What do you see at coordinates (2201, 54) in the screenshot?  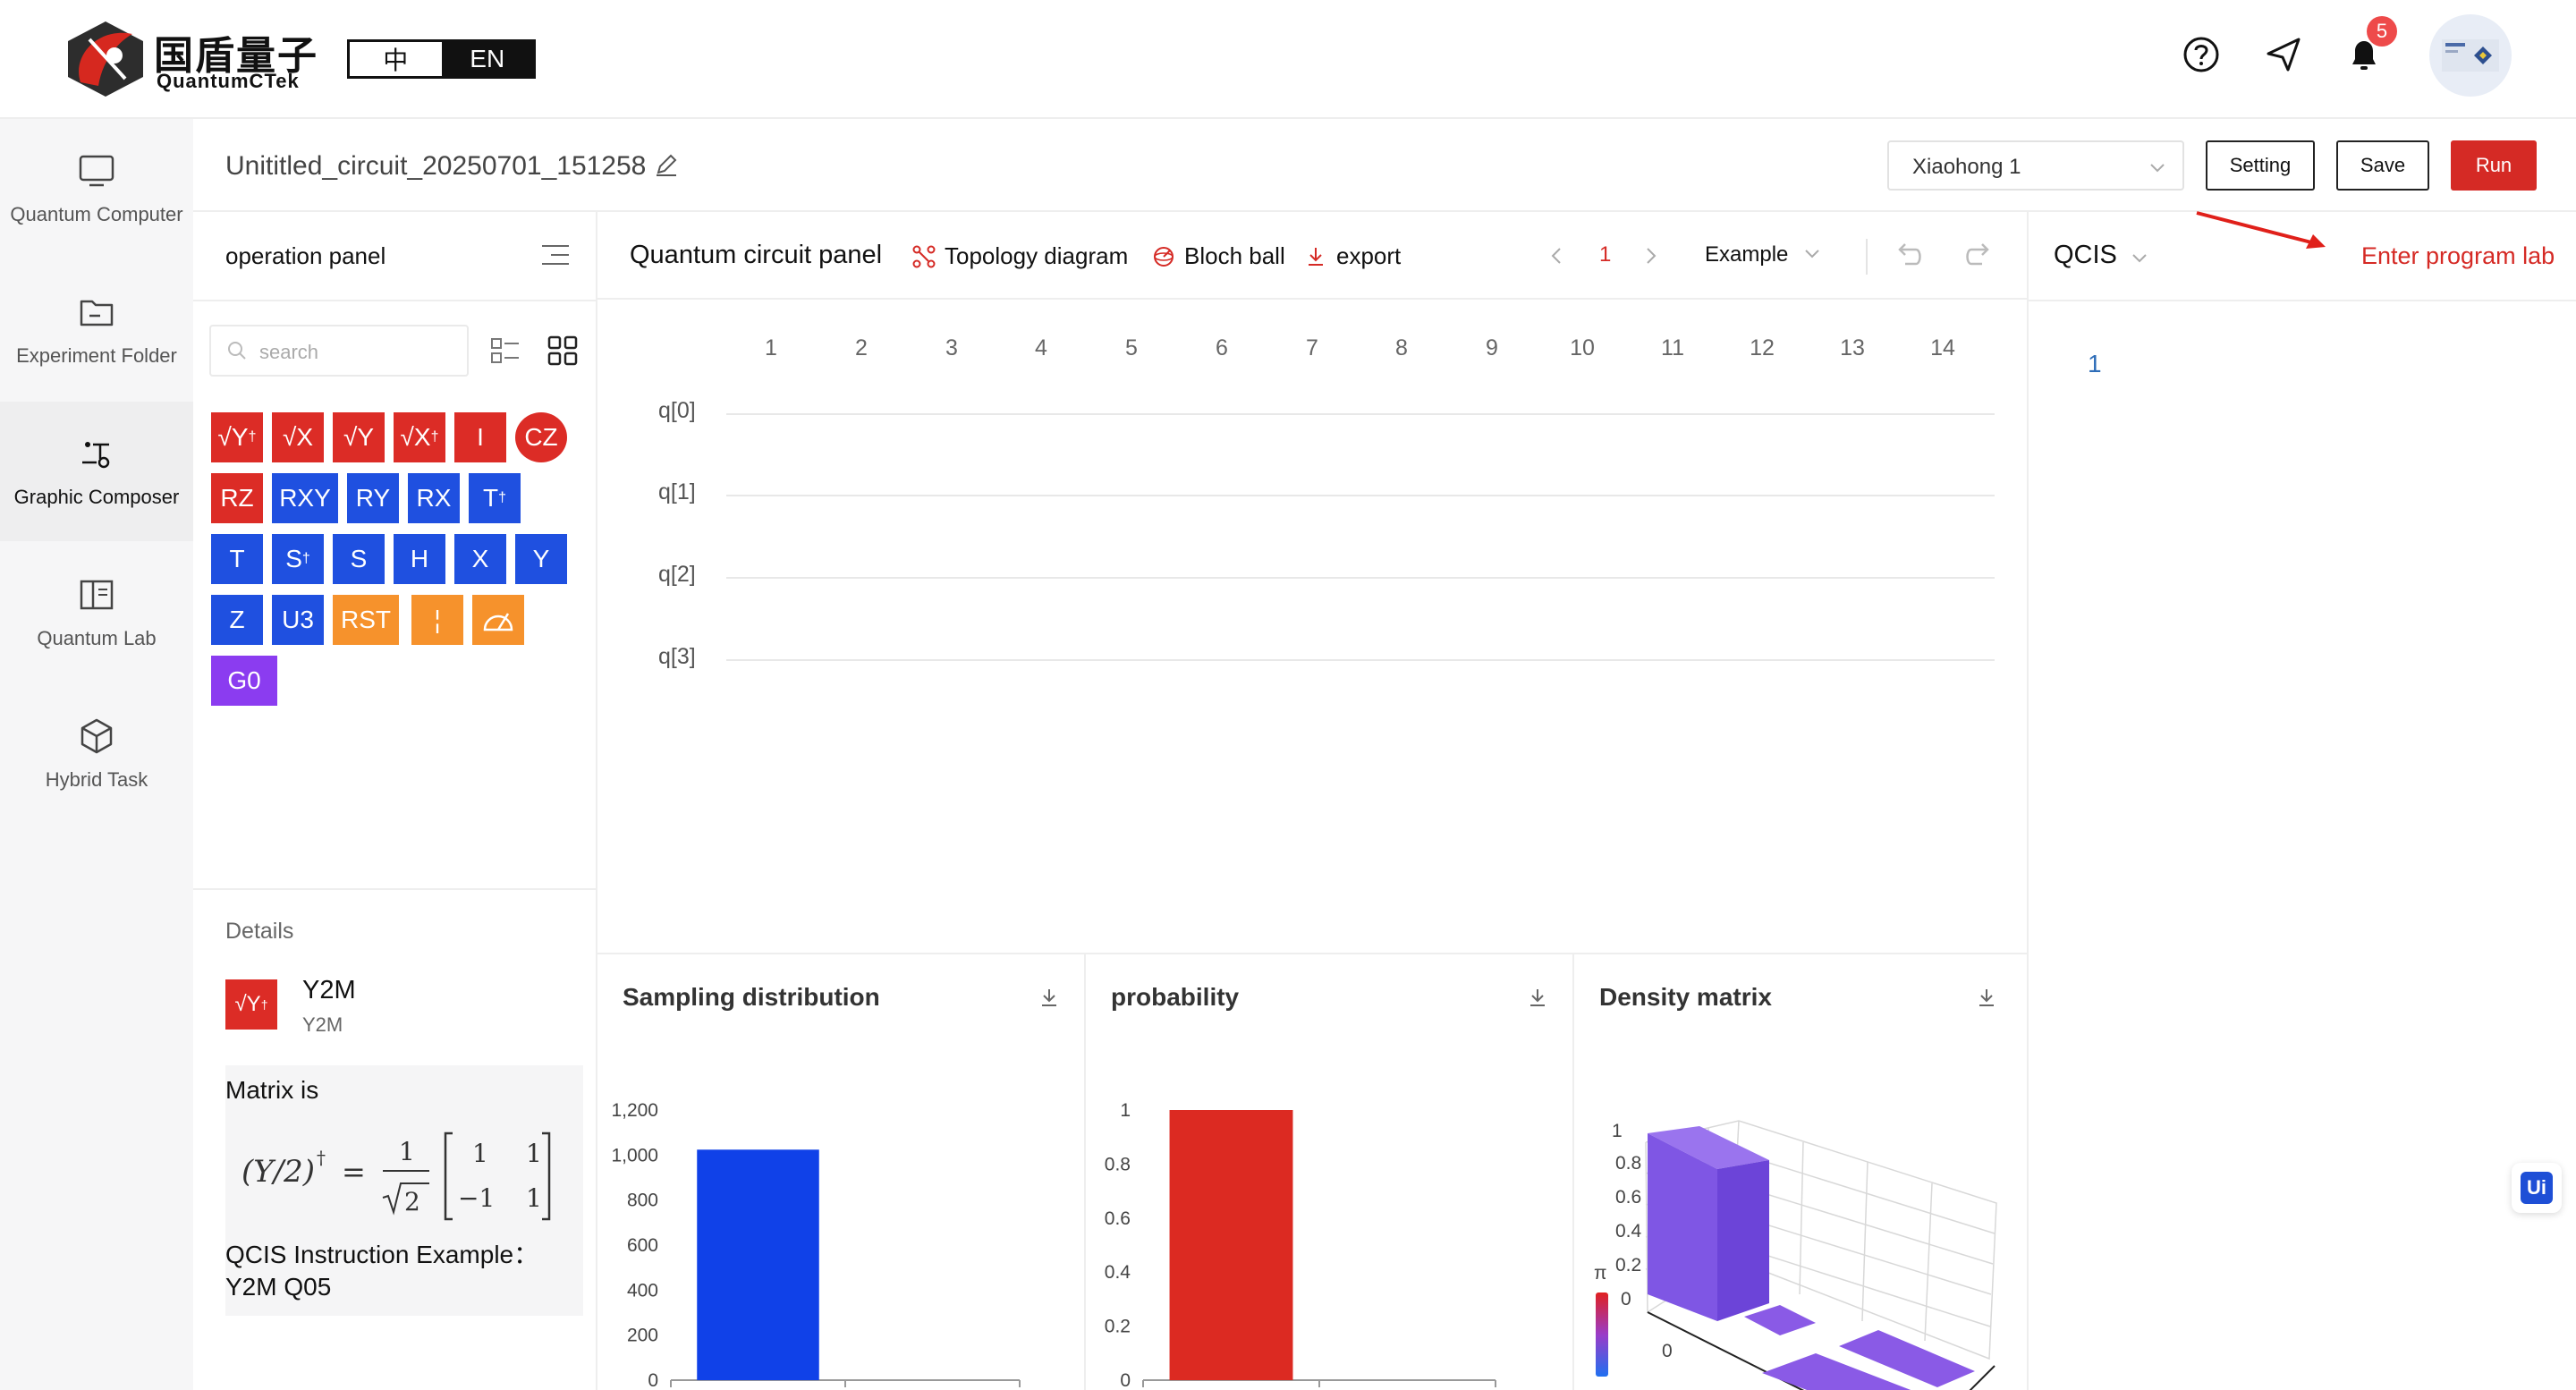 I see `help-icon` at bounding box center [2201, 54].